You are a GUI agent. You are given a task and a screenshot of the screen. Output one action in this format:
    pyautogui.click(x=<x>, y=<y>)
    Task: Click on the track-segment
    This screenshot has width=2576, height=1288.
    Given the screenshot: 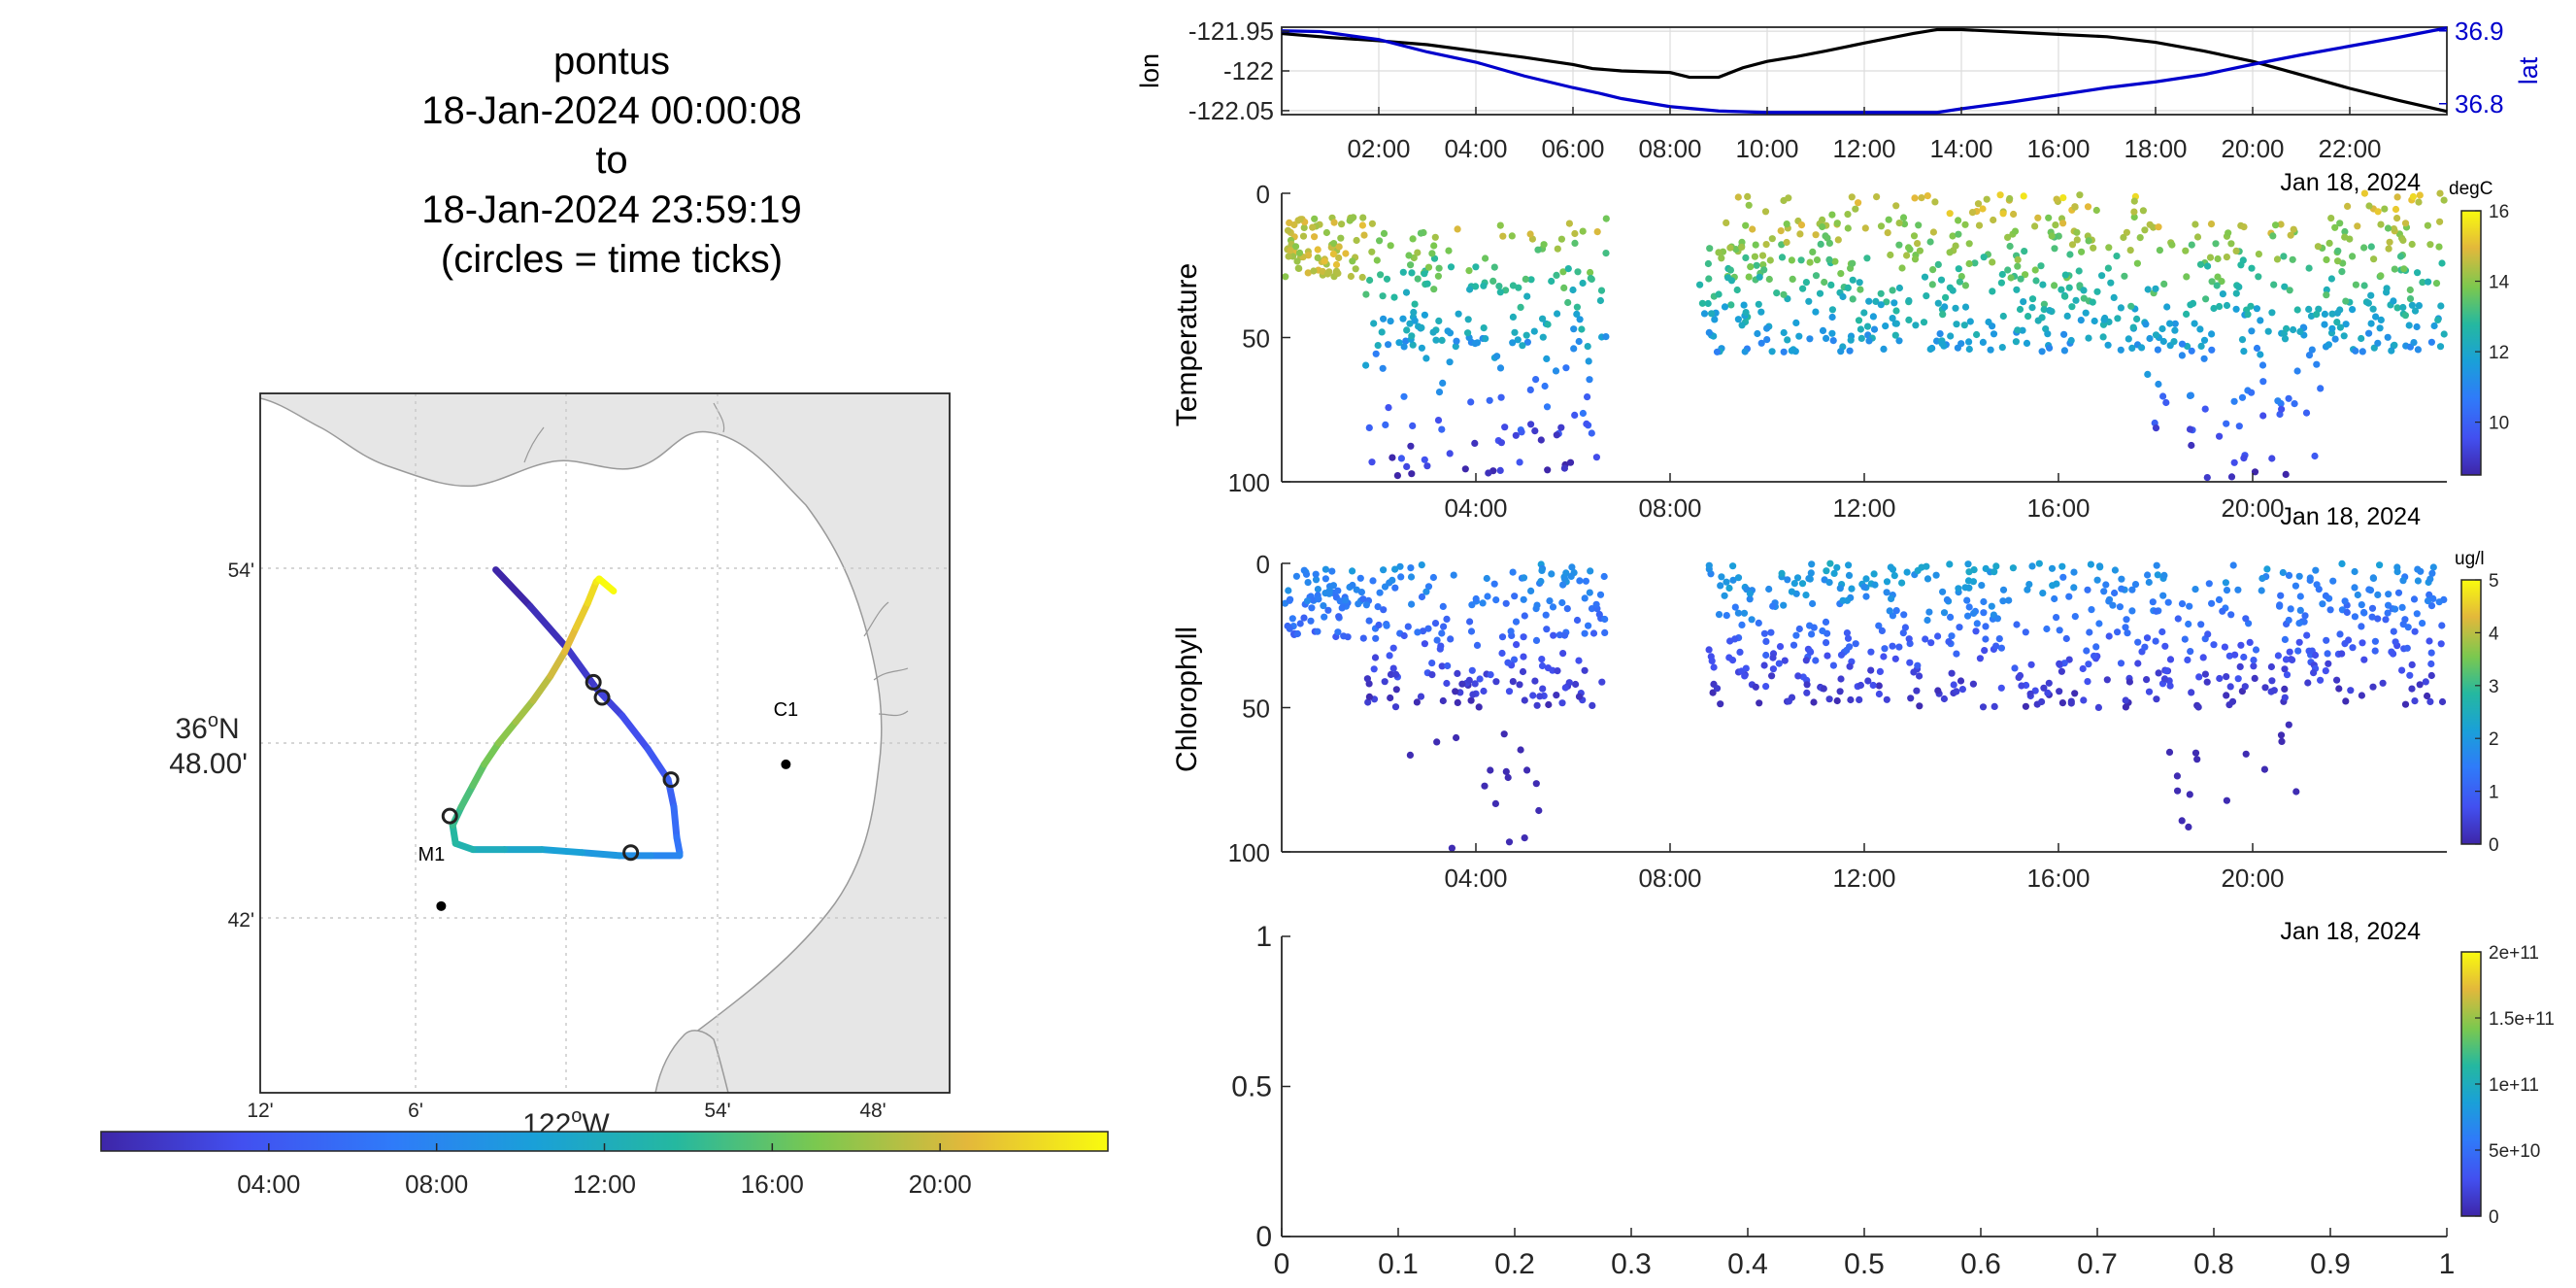 What is the action you would take?
    pyautogui.click(x=607, y=584)
    